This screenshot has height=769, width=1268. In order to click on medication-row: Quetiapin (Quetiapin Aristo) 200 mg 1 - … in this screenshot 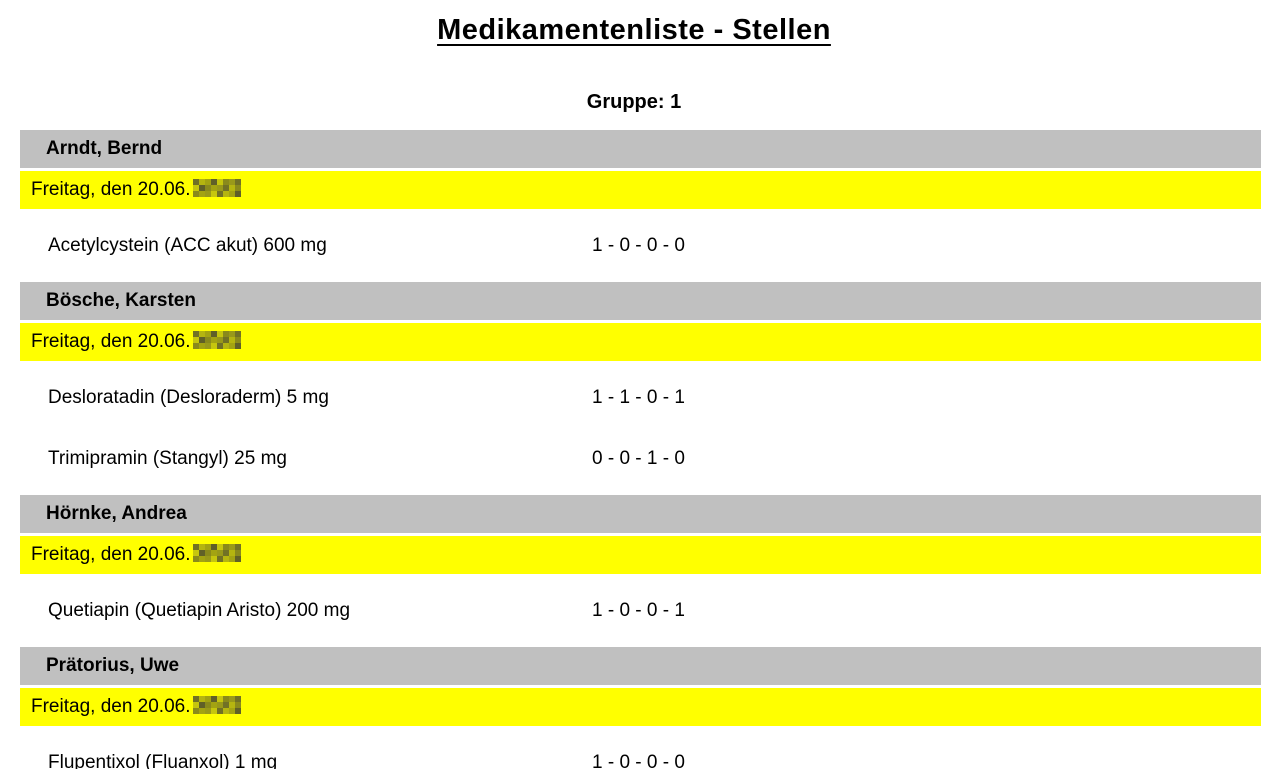, I will do `click(640, 611)`.